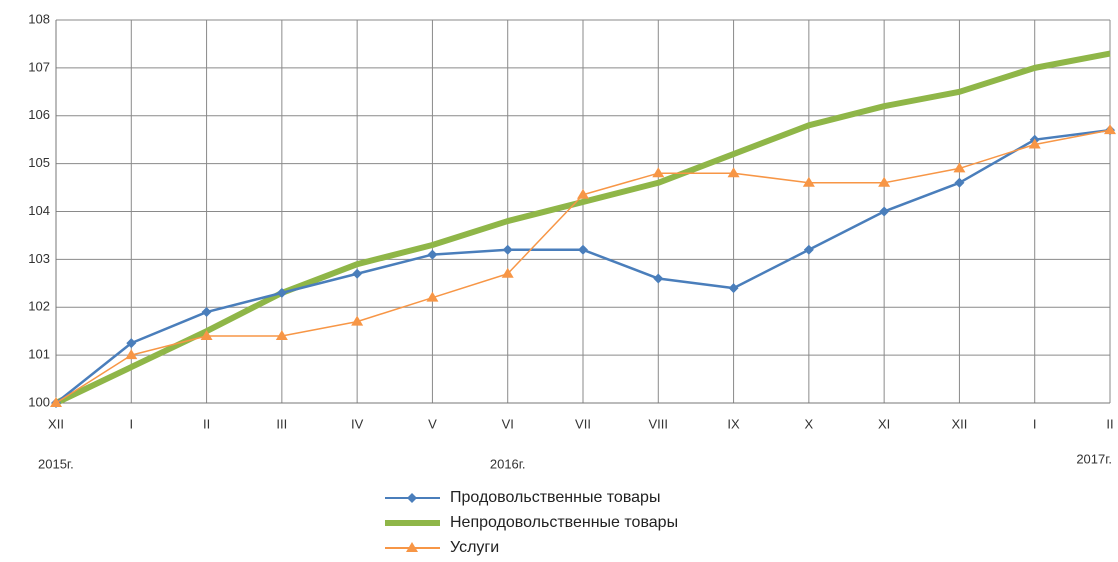 This screenshot has height=562, width=1118. I want to click on year-label: 2017г., so click(1094, 458).